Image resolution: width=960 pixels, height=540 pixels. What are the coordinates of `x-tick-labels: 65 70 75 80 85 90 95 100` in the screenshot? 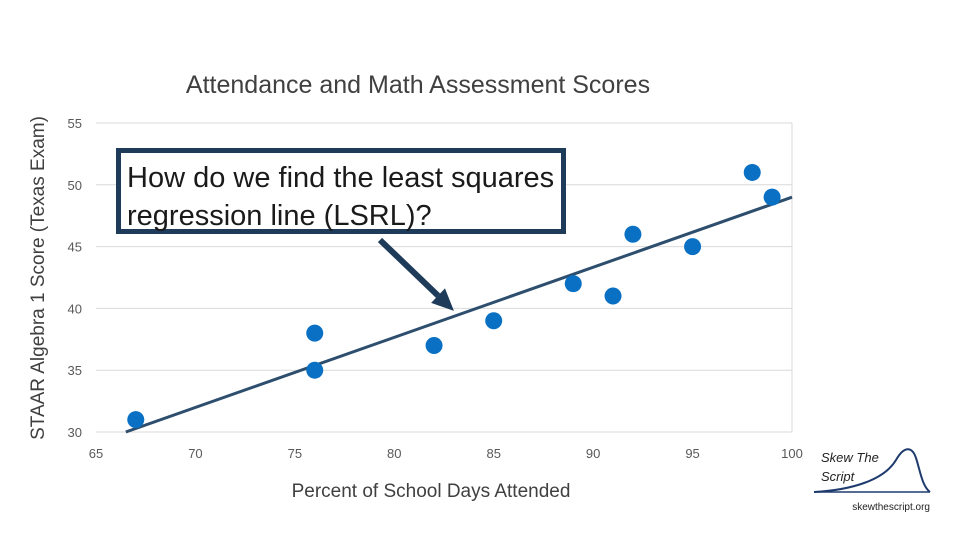 It's located at (446, 453).